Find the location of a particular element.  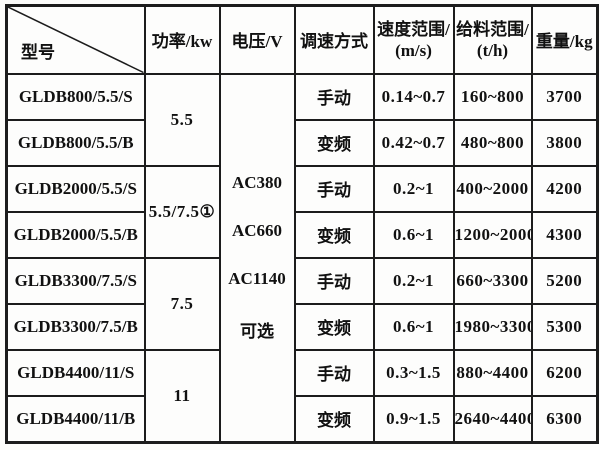

table-row: GLDB4400/11/B 变频 0.9~1.5 2640~4400 6300 is located at coordinates (302, 419).